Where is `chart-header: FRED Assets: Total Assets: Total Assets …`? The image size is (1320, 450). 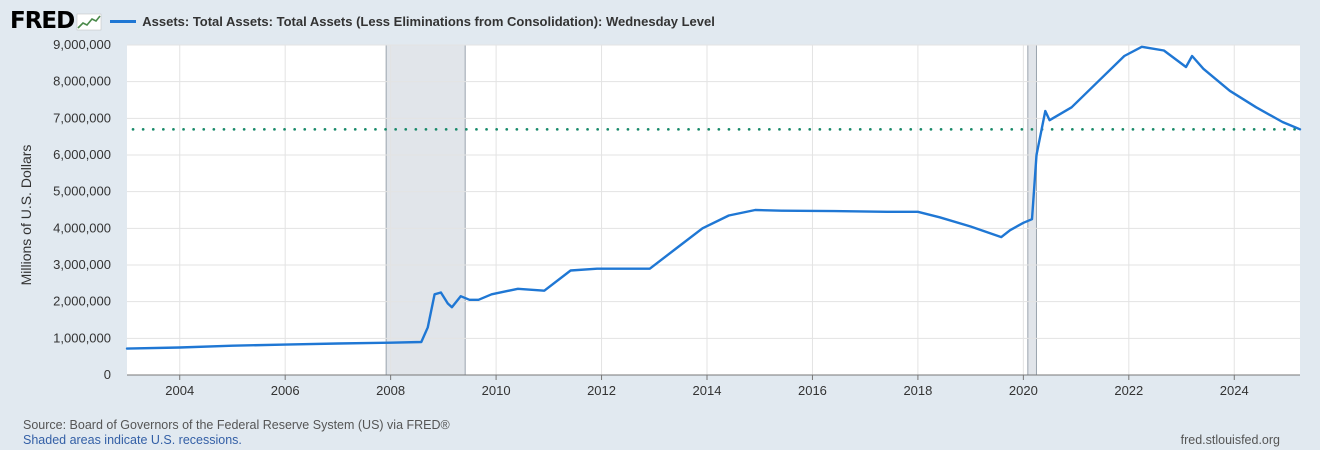 chart-header: FRED Assets: Total Assets: Total Assets … is located at coordinates (362, 21).